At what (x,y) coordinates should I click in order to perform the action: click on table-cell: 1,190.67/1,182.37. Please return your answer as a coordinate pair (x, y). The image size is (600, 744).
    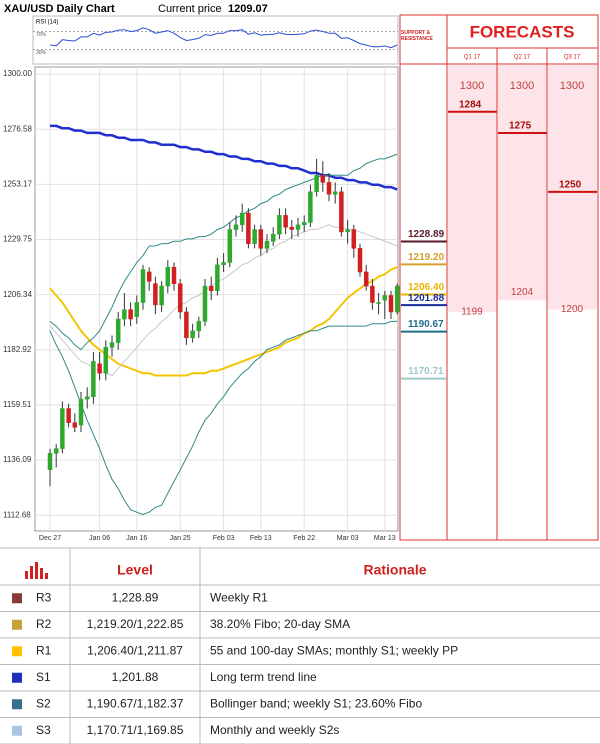
    Looking at the image, I should click on (135, 703).